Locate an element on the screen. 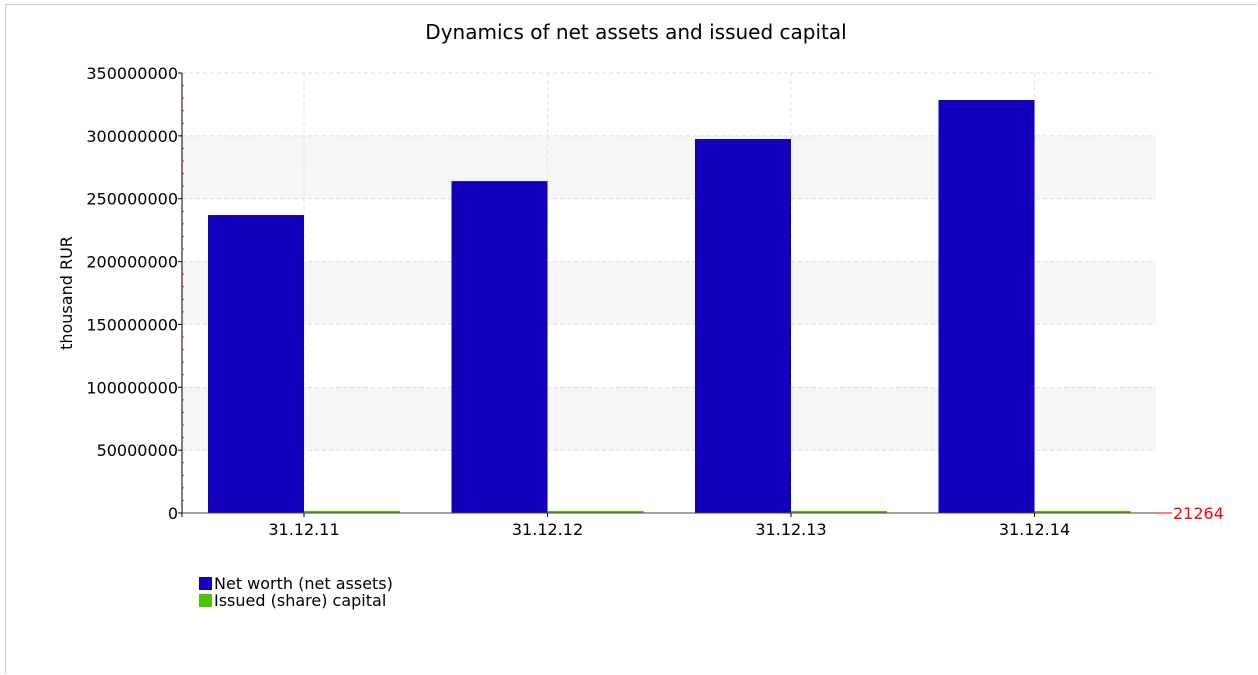 This screenshot has height=675, width=1258. y-tick-label: 100000000 is located at coordinates (132, 387).